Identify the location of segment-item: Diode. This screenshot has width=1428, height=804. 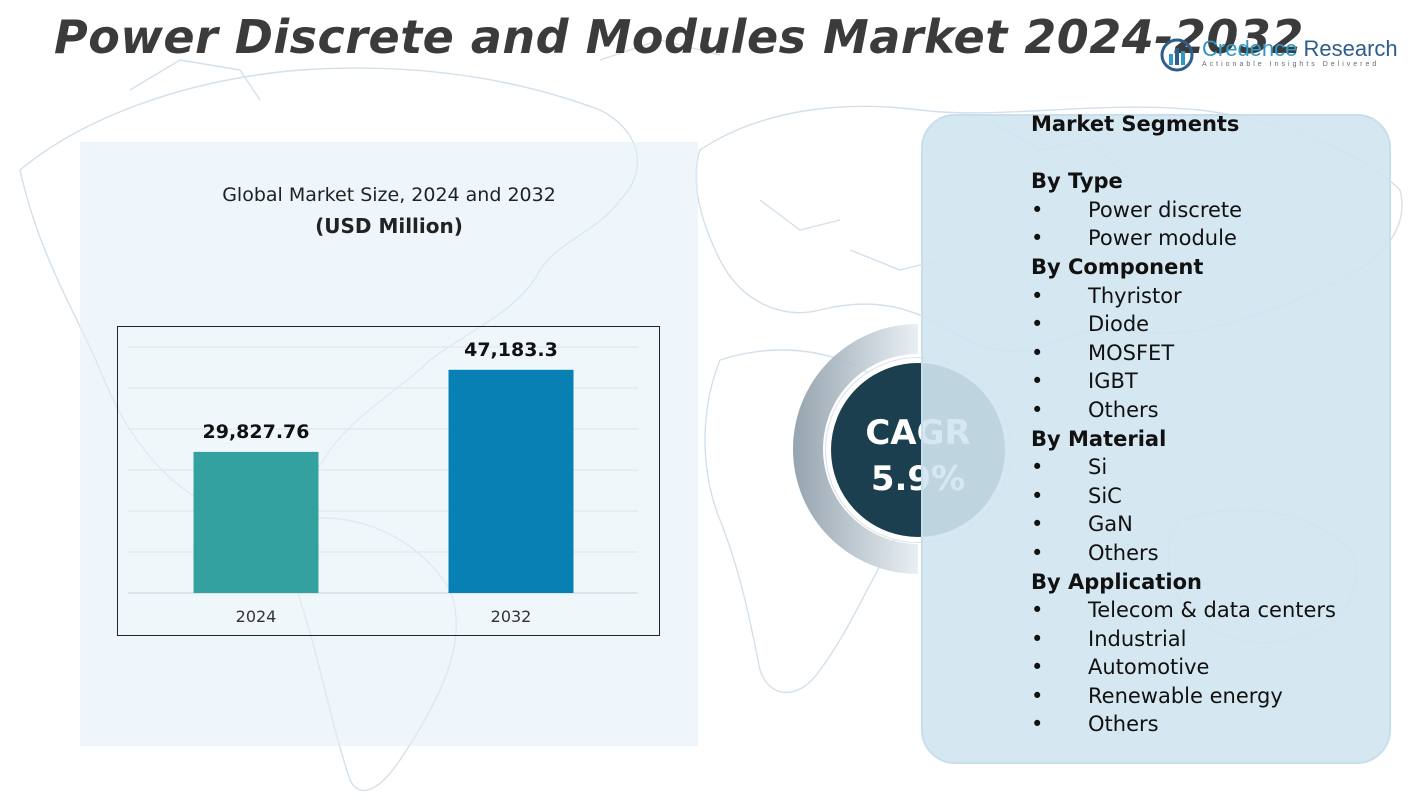
(1196, 324).